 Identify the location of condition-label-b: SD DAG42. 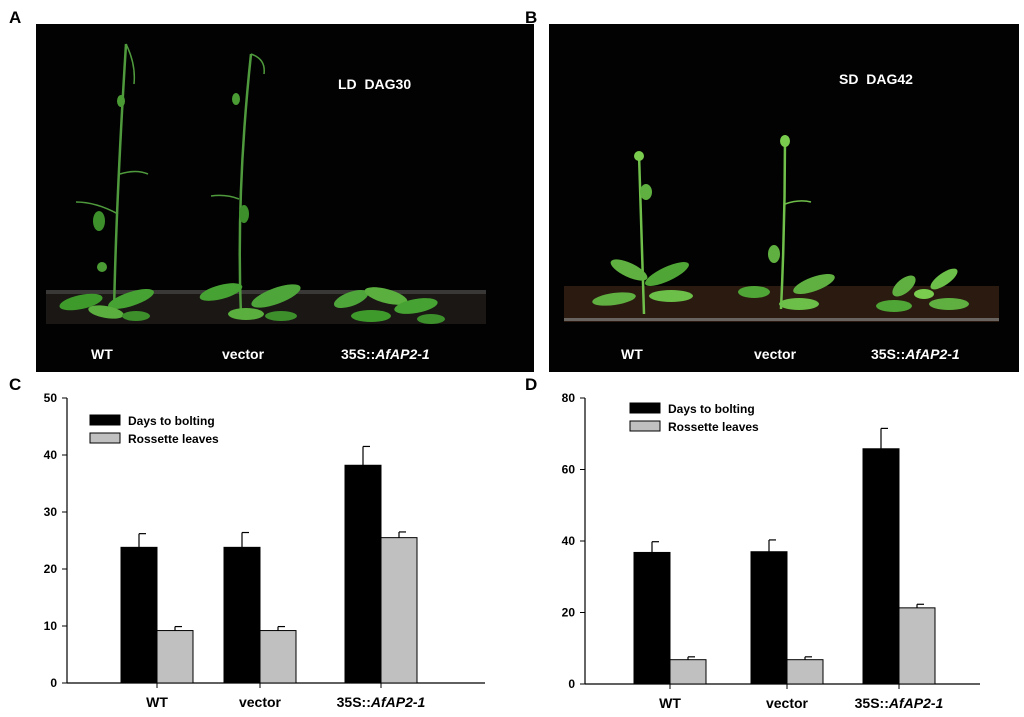
(876, 79).